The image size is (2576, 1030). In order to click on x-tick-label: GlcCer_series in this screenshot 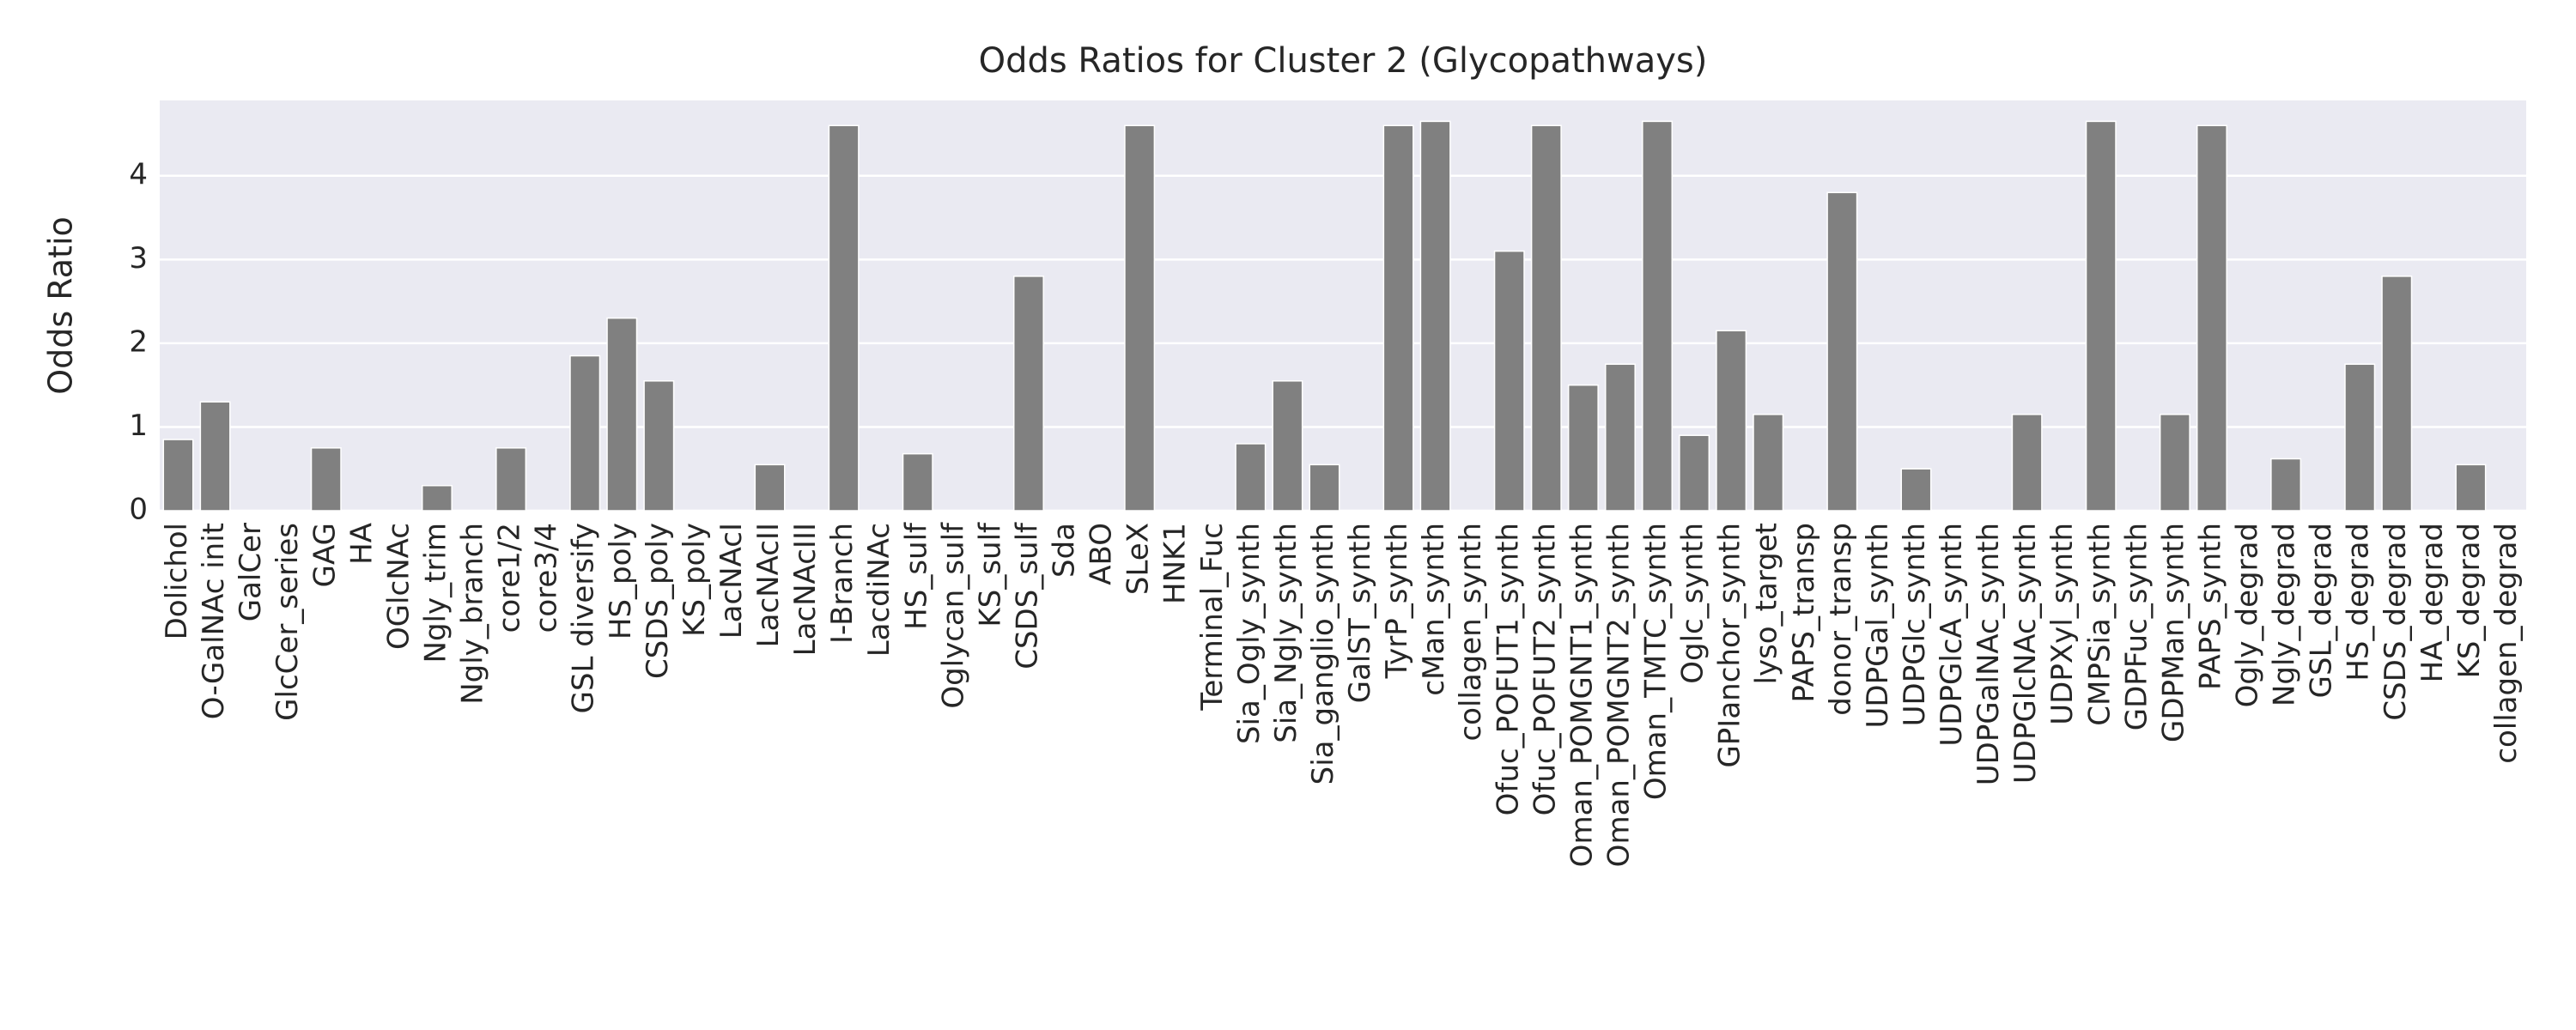, I will do `click(287, 622)`.